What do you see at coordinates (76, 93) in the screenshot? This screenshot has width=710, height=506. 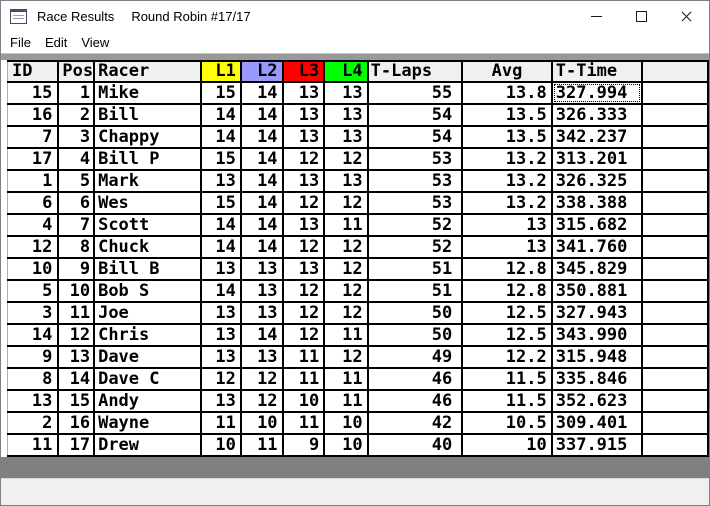 I see `cell-pos: 1` at bounding box center [76, 93].